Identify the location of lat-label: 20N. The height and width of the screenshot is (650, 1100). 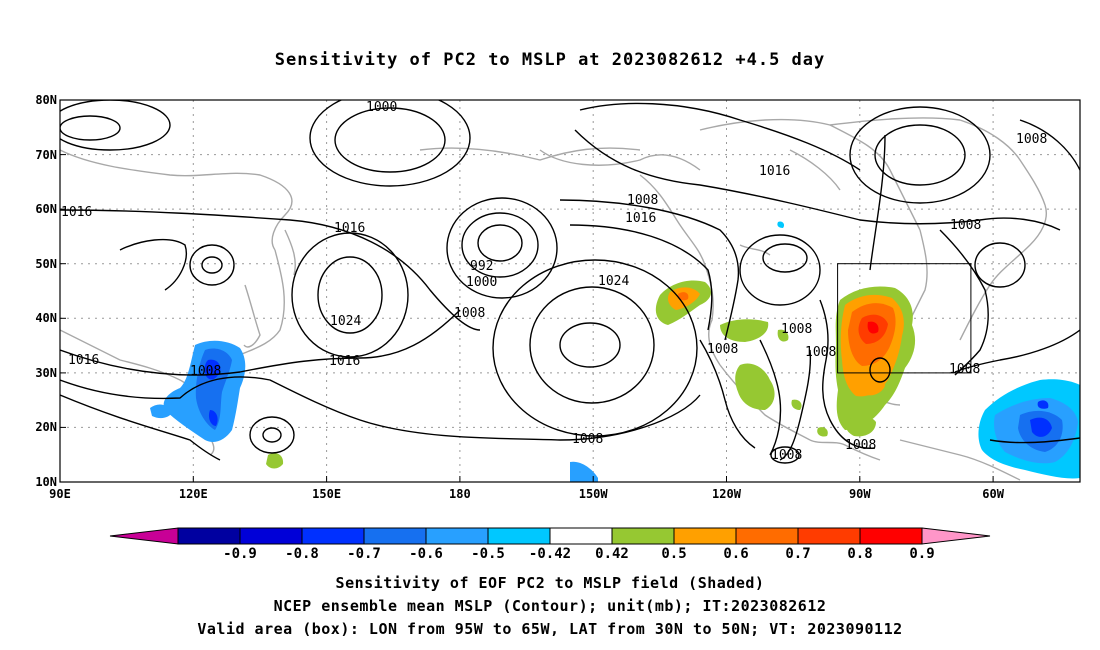
(46, 427).